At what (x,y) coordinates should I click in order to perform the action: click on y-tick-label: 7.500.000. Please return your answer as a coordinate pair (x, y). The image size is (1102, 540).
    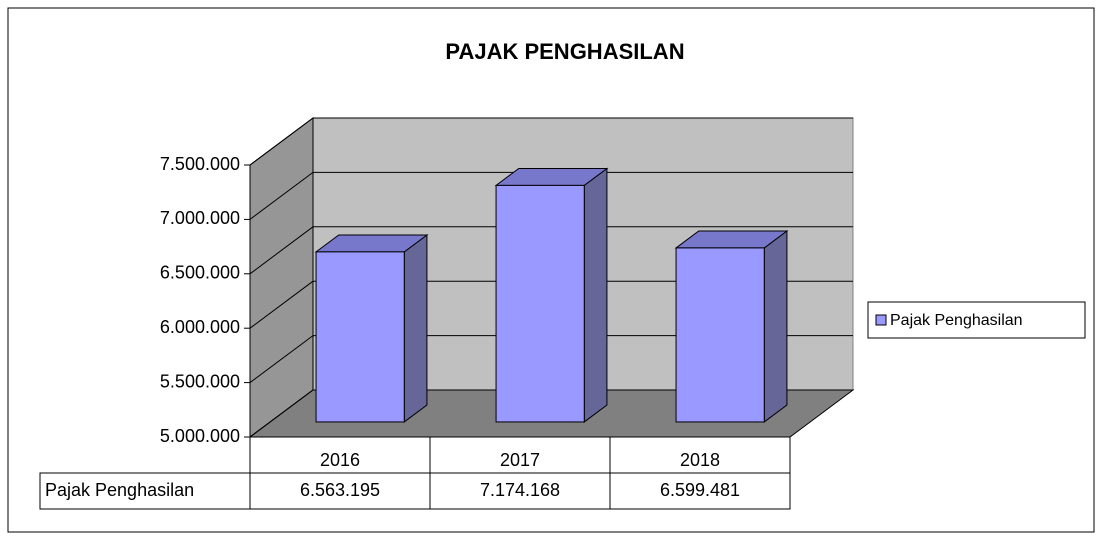
    Looking at the image, I should click on (200, 164).